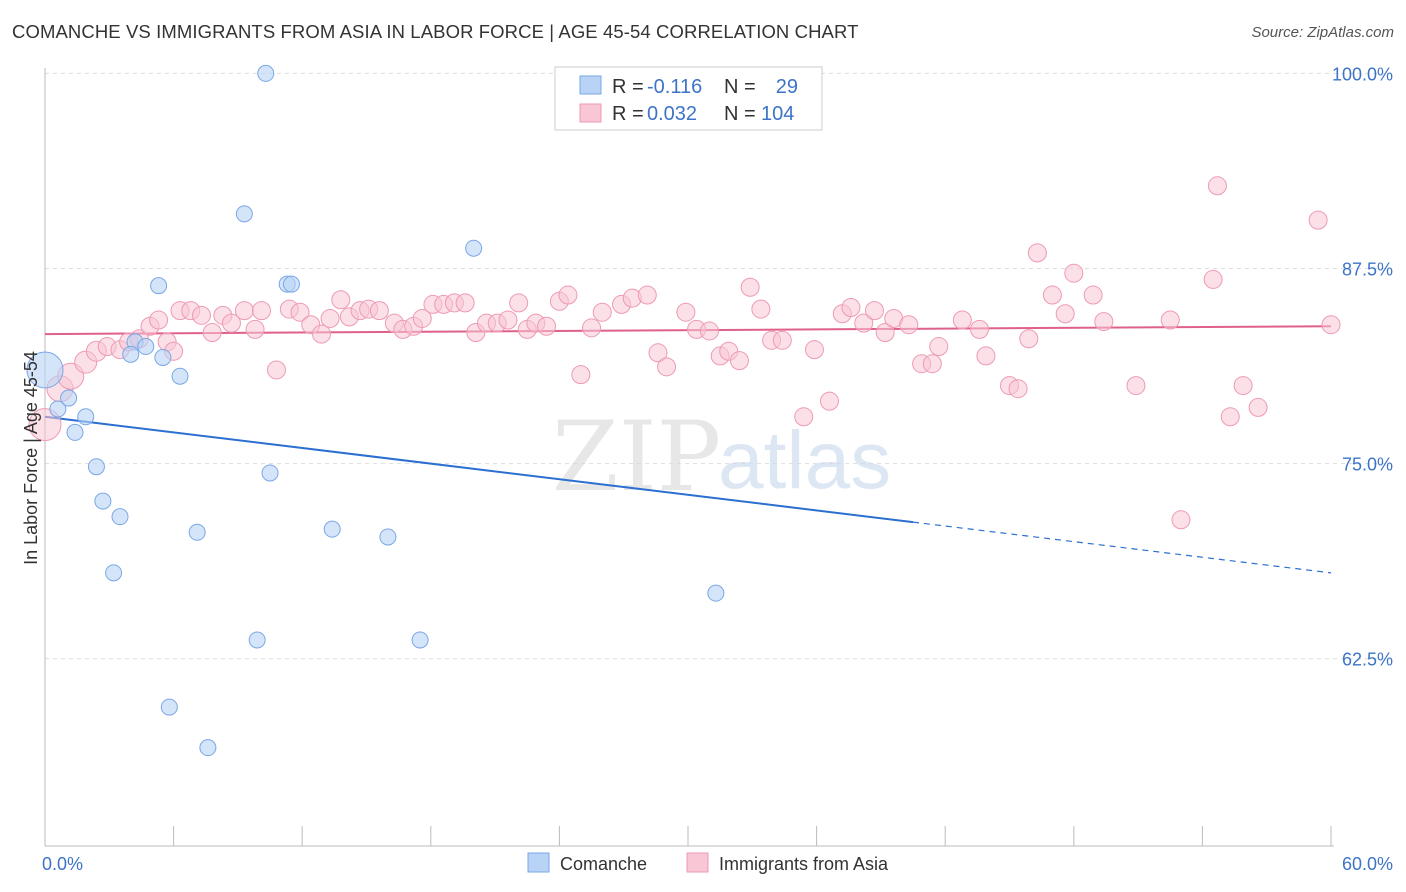  Describe the element at coordinates (62, 864) in the screenshot. I see `x-tick-label: 0.0%` at that location.